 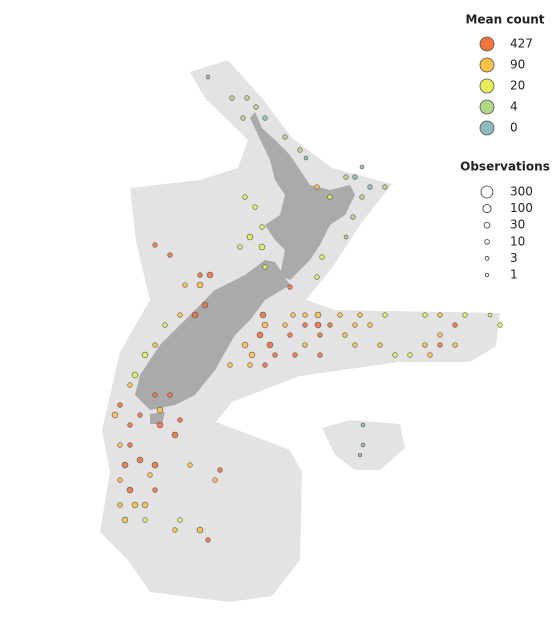 I want to click on south-island, so click(x=212, y=335).